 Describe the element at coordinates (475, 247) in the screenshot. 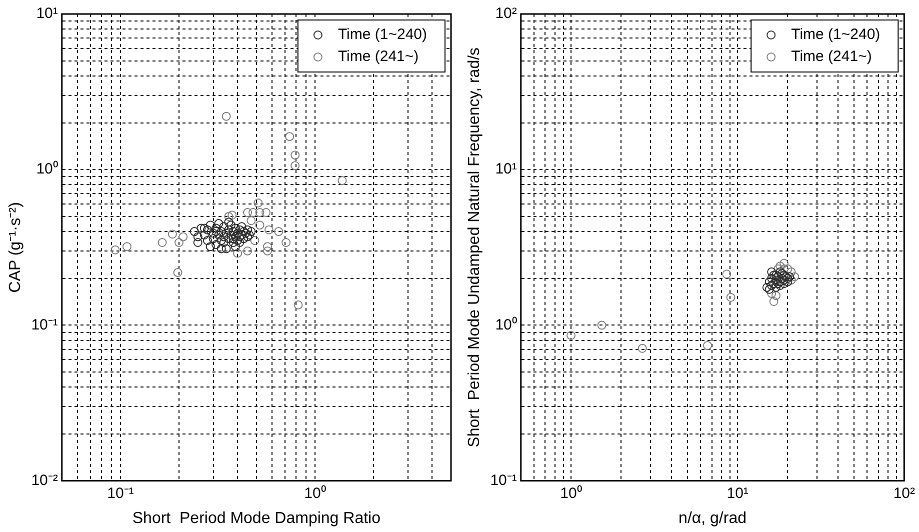

I see `y-axis-title: Short Period Mode Undamped Natural Frequency, rad/s` at that location.